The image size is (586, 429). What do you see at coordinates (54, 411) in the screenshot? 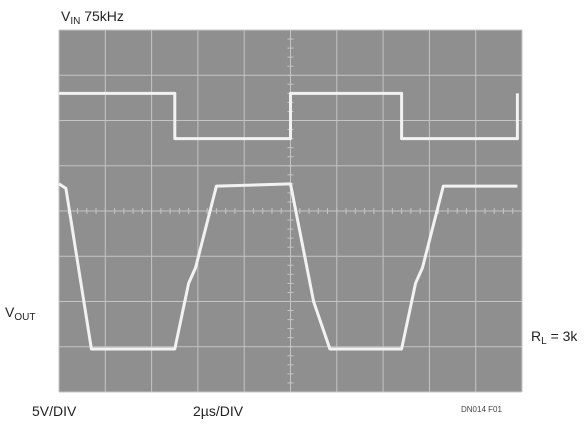
I see `vertical-scale-label: 5V/DIV` at bounding box center [54, 411].